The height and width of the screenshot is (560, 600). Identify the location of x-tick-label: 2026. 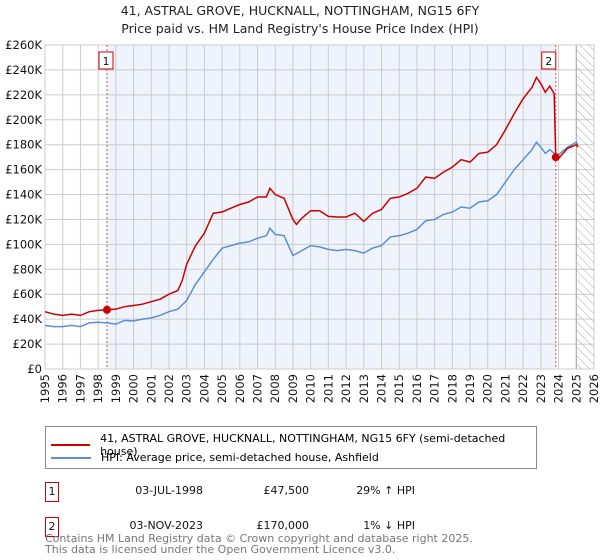
(593, 388).